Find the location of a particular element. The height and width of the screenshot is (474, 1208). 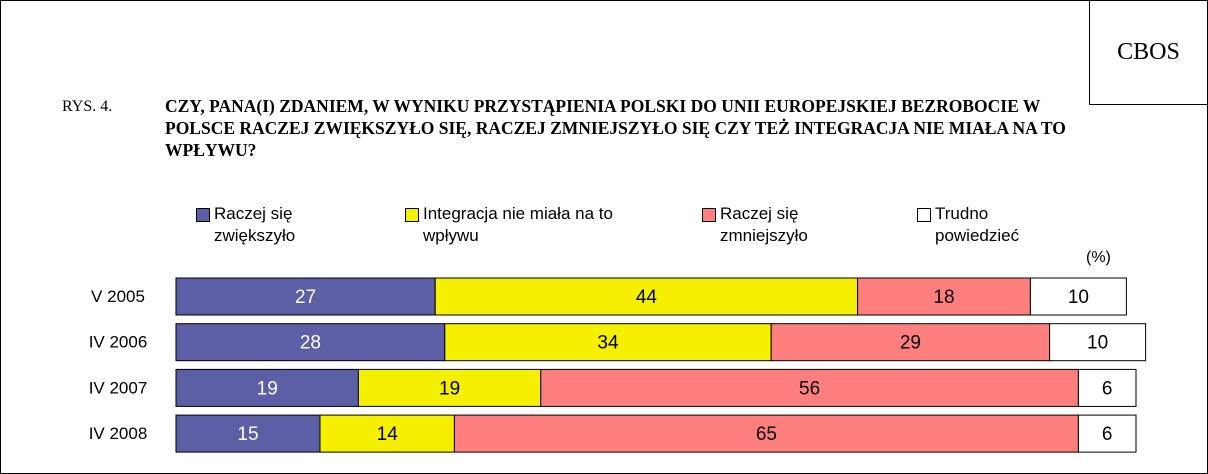

legend-label: Raczej się zmniejszyło is located at coordinates (764, 224).